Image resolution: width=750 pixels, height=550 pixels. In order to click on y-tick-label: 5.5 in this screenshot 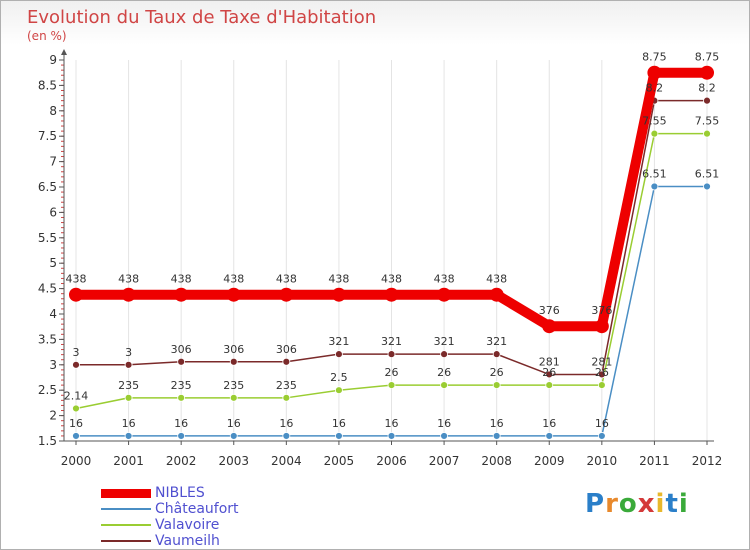, I will do `click(47, 238)`.